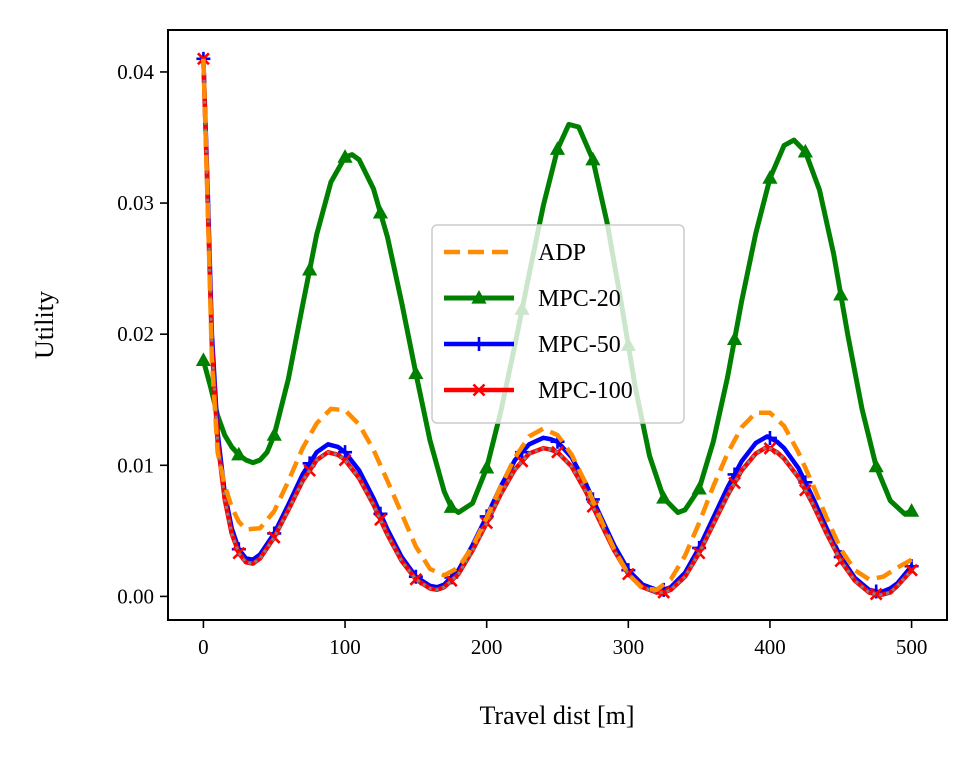 The image size is (976, 760). What do you see at coordinates (912, 647) in the screenshot?
I see `x-tick-label: 500` at bounding box center [912, 647].